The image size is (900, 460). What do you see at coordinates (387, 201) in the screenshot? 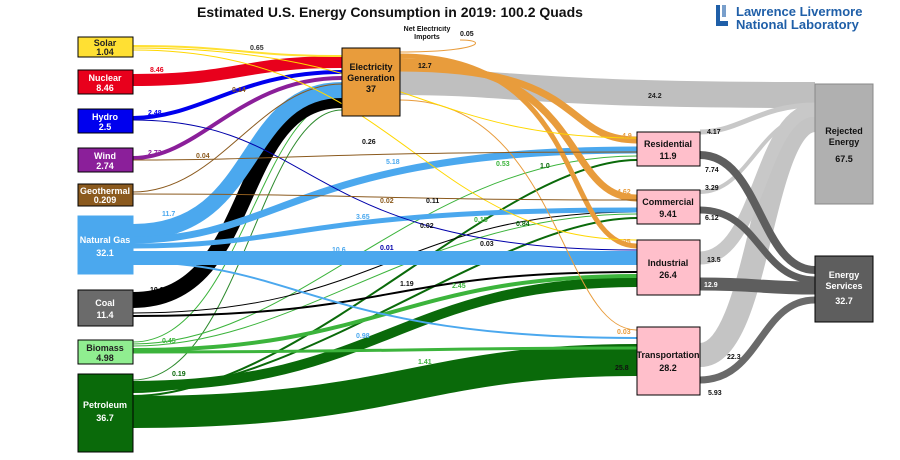
I see `label-geo-res: 0.02` at bounding box center [387, 201].